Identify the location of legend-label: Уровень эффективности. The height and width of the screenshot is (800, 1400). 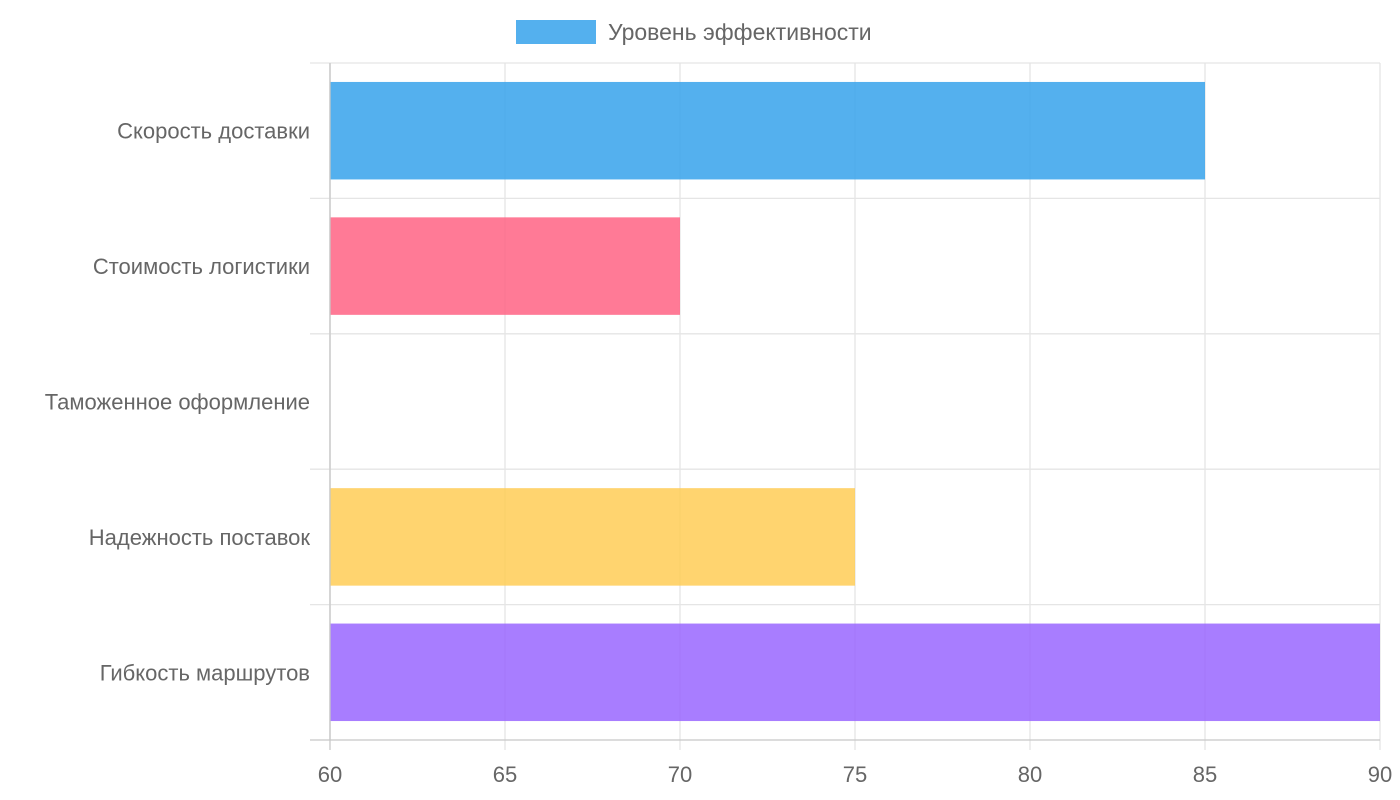
(740, 32).